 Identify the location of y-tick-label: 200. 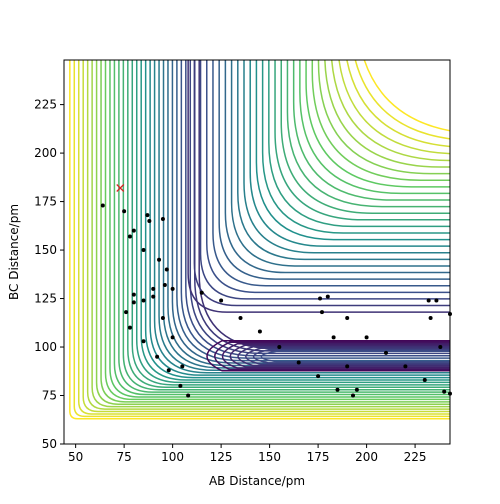
(45, 153).